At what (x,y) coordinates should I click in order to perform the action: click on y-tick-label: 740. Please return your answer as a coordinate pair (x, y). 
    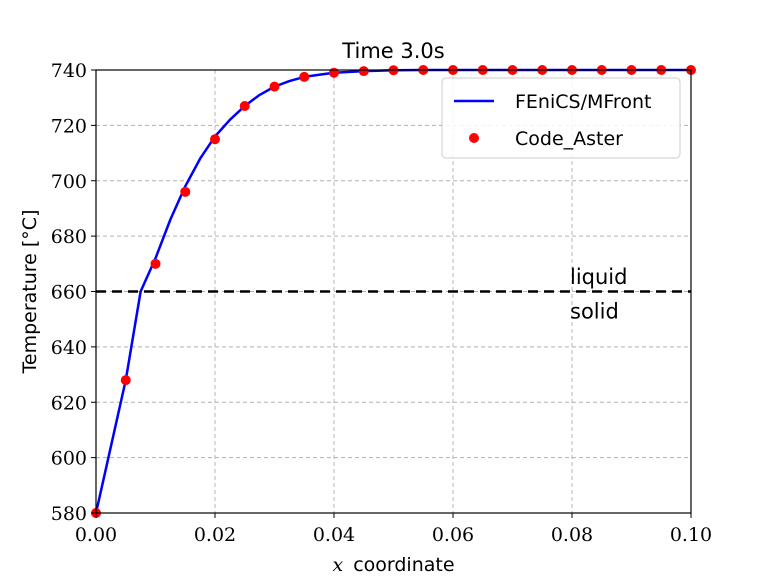
    Looking at the image, I should click on (69, 71).